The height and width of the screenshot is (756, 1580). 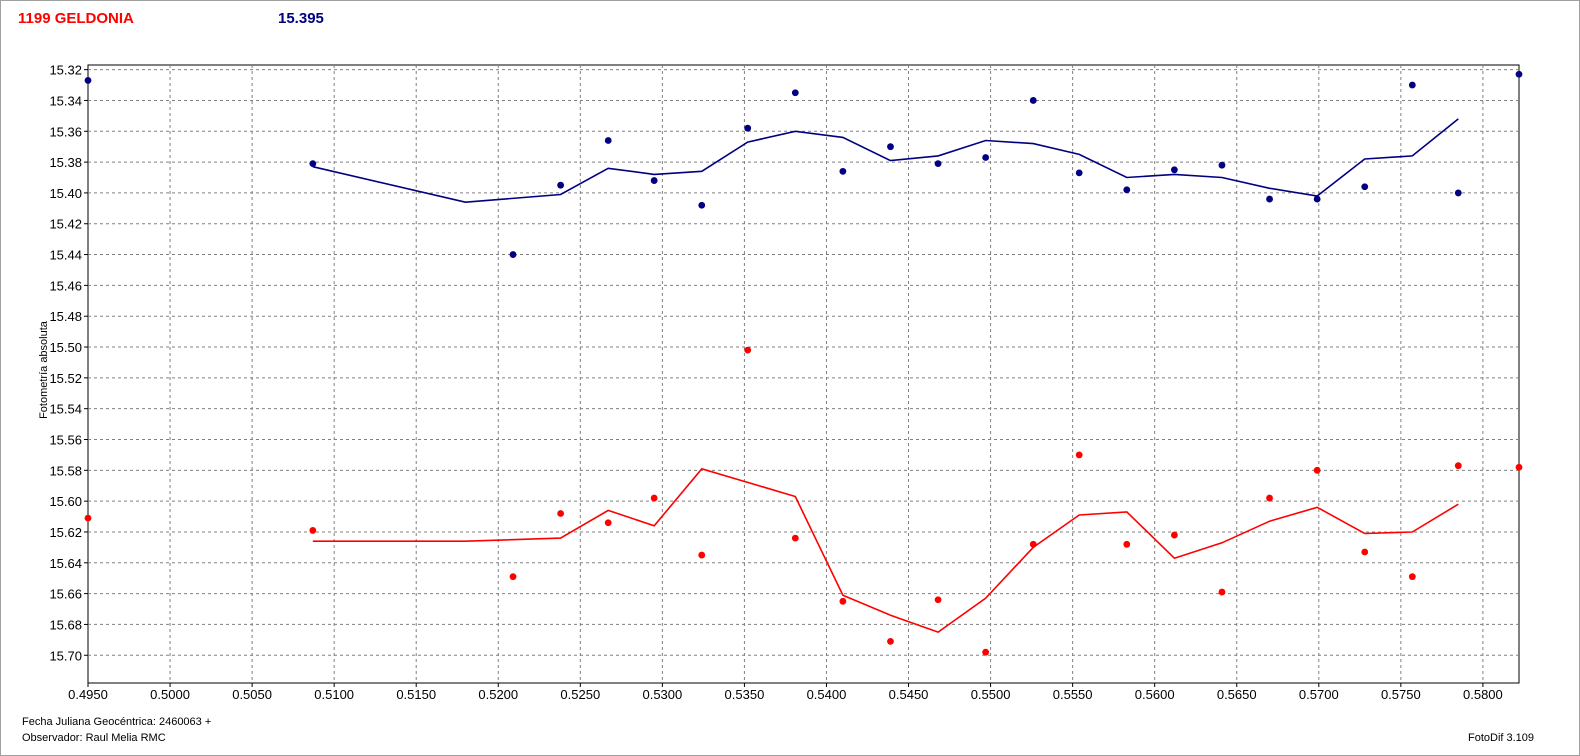 What do you see at coordinates (117, 722) in the screenshot?
I see `date-label: Fecha Juliana Geocéntrica: 2460063 +` at bounding box center [117, 722].